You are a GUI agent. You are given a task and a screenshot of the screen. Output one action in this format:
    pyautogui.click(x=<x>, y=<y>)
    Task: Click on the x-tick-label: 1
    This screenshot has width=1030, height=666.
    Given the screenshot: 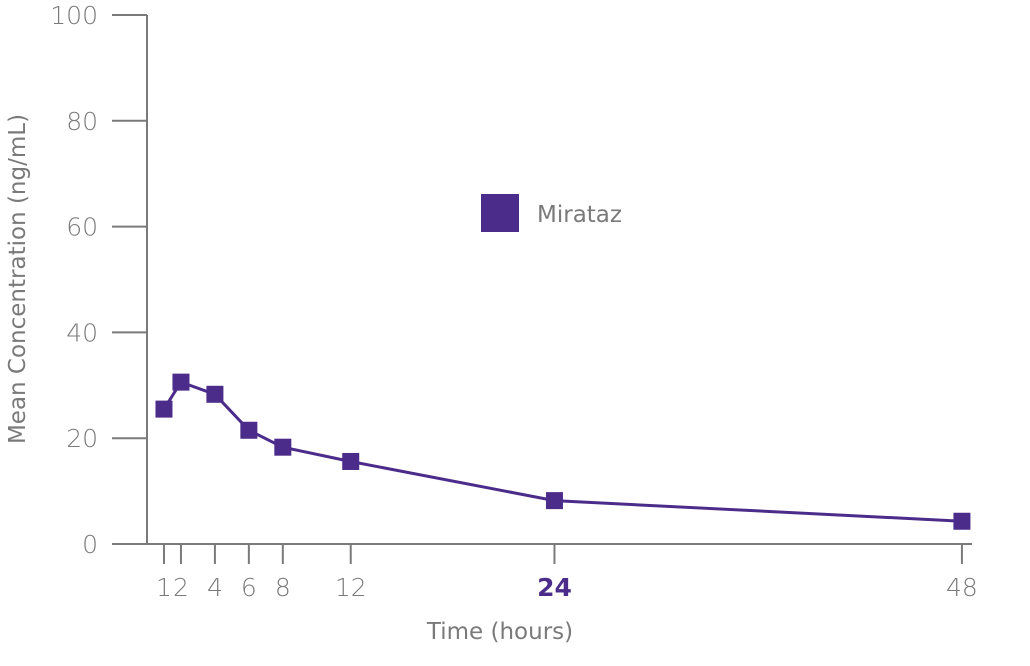 What is the action you would take?
    pyautogui.click(x=164, y=587)
    